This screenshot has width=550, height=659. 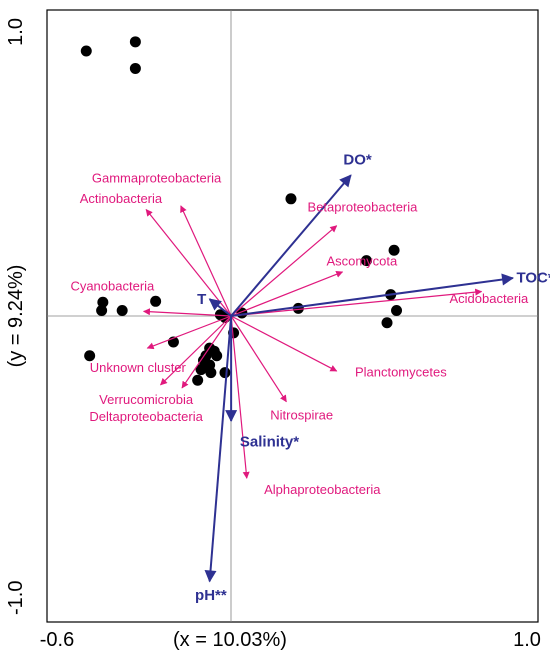 What do you see at coordinates (527, 640) in the screenshot?
I see `x-tick-max: 1.0` at bounding box center [527, 640].